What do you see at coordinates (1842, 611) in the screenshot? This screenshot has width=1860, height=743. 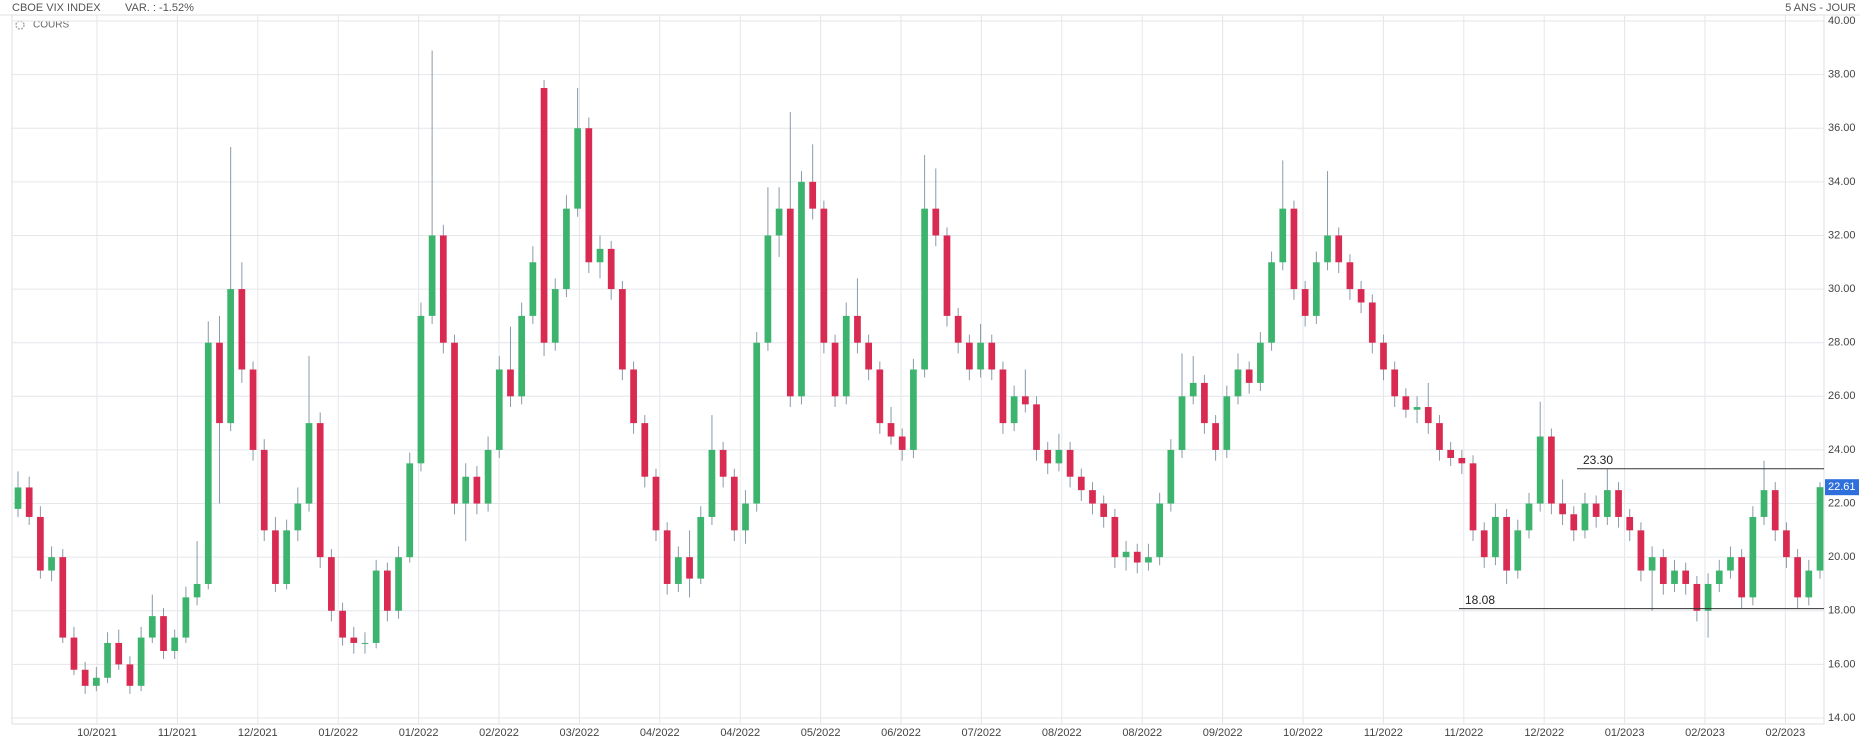 I see `y-tick-label: 18.00` at bounding box center [1842, 611].